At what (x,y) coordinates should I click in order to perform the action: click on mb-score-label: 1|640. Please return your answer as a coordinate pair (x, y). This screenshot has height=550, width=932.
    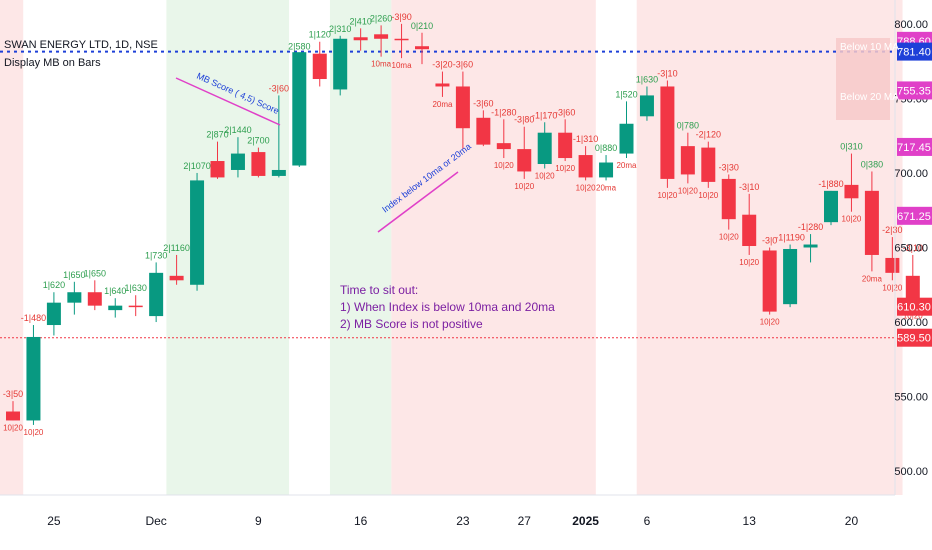
    Looking at the image, I should click on (115, 291).